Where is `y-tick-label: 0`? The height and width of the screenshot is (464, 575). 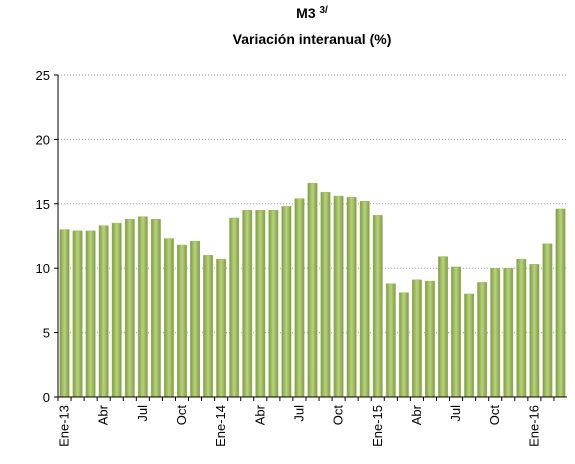 y-tick-label: 0 is located at coordinates (46, 397).